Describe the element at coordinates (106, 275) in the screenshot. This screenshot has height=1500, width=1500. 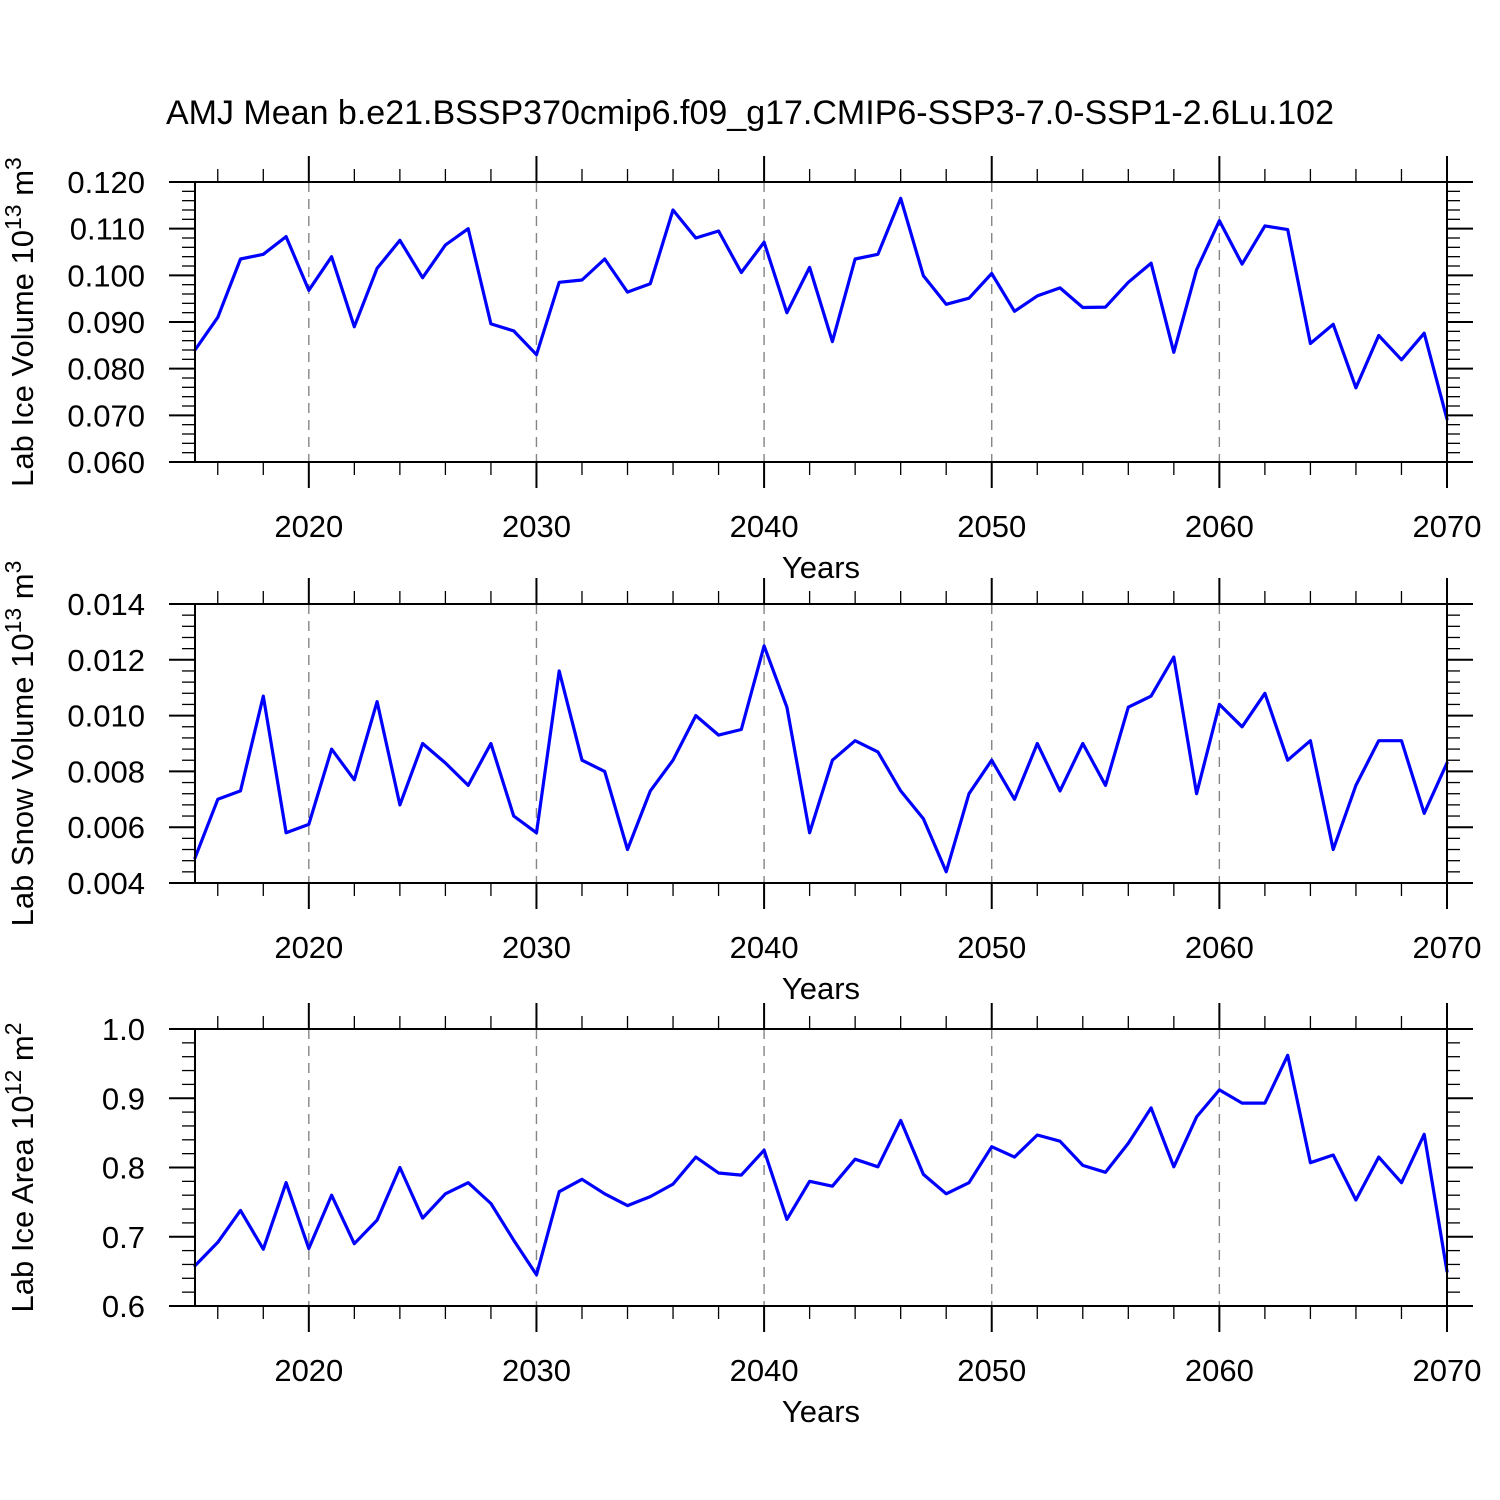
I see `y-tick-label: 0.100` at that location.